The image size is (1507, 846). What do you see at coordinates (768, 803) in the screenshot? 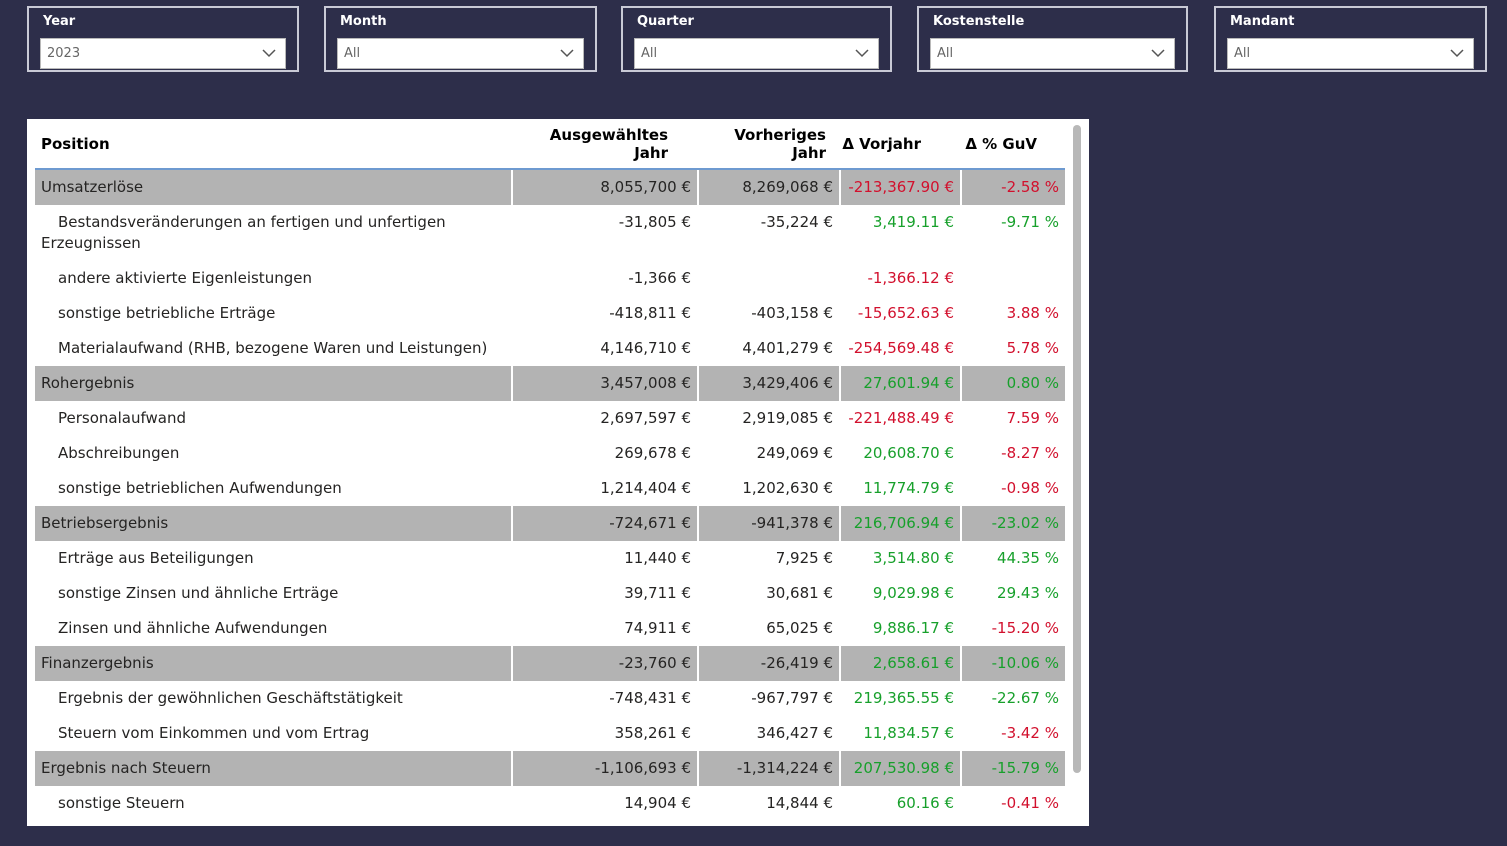
I see `cell-previous-year: 14,844 €` at bounding box center [768, 803].